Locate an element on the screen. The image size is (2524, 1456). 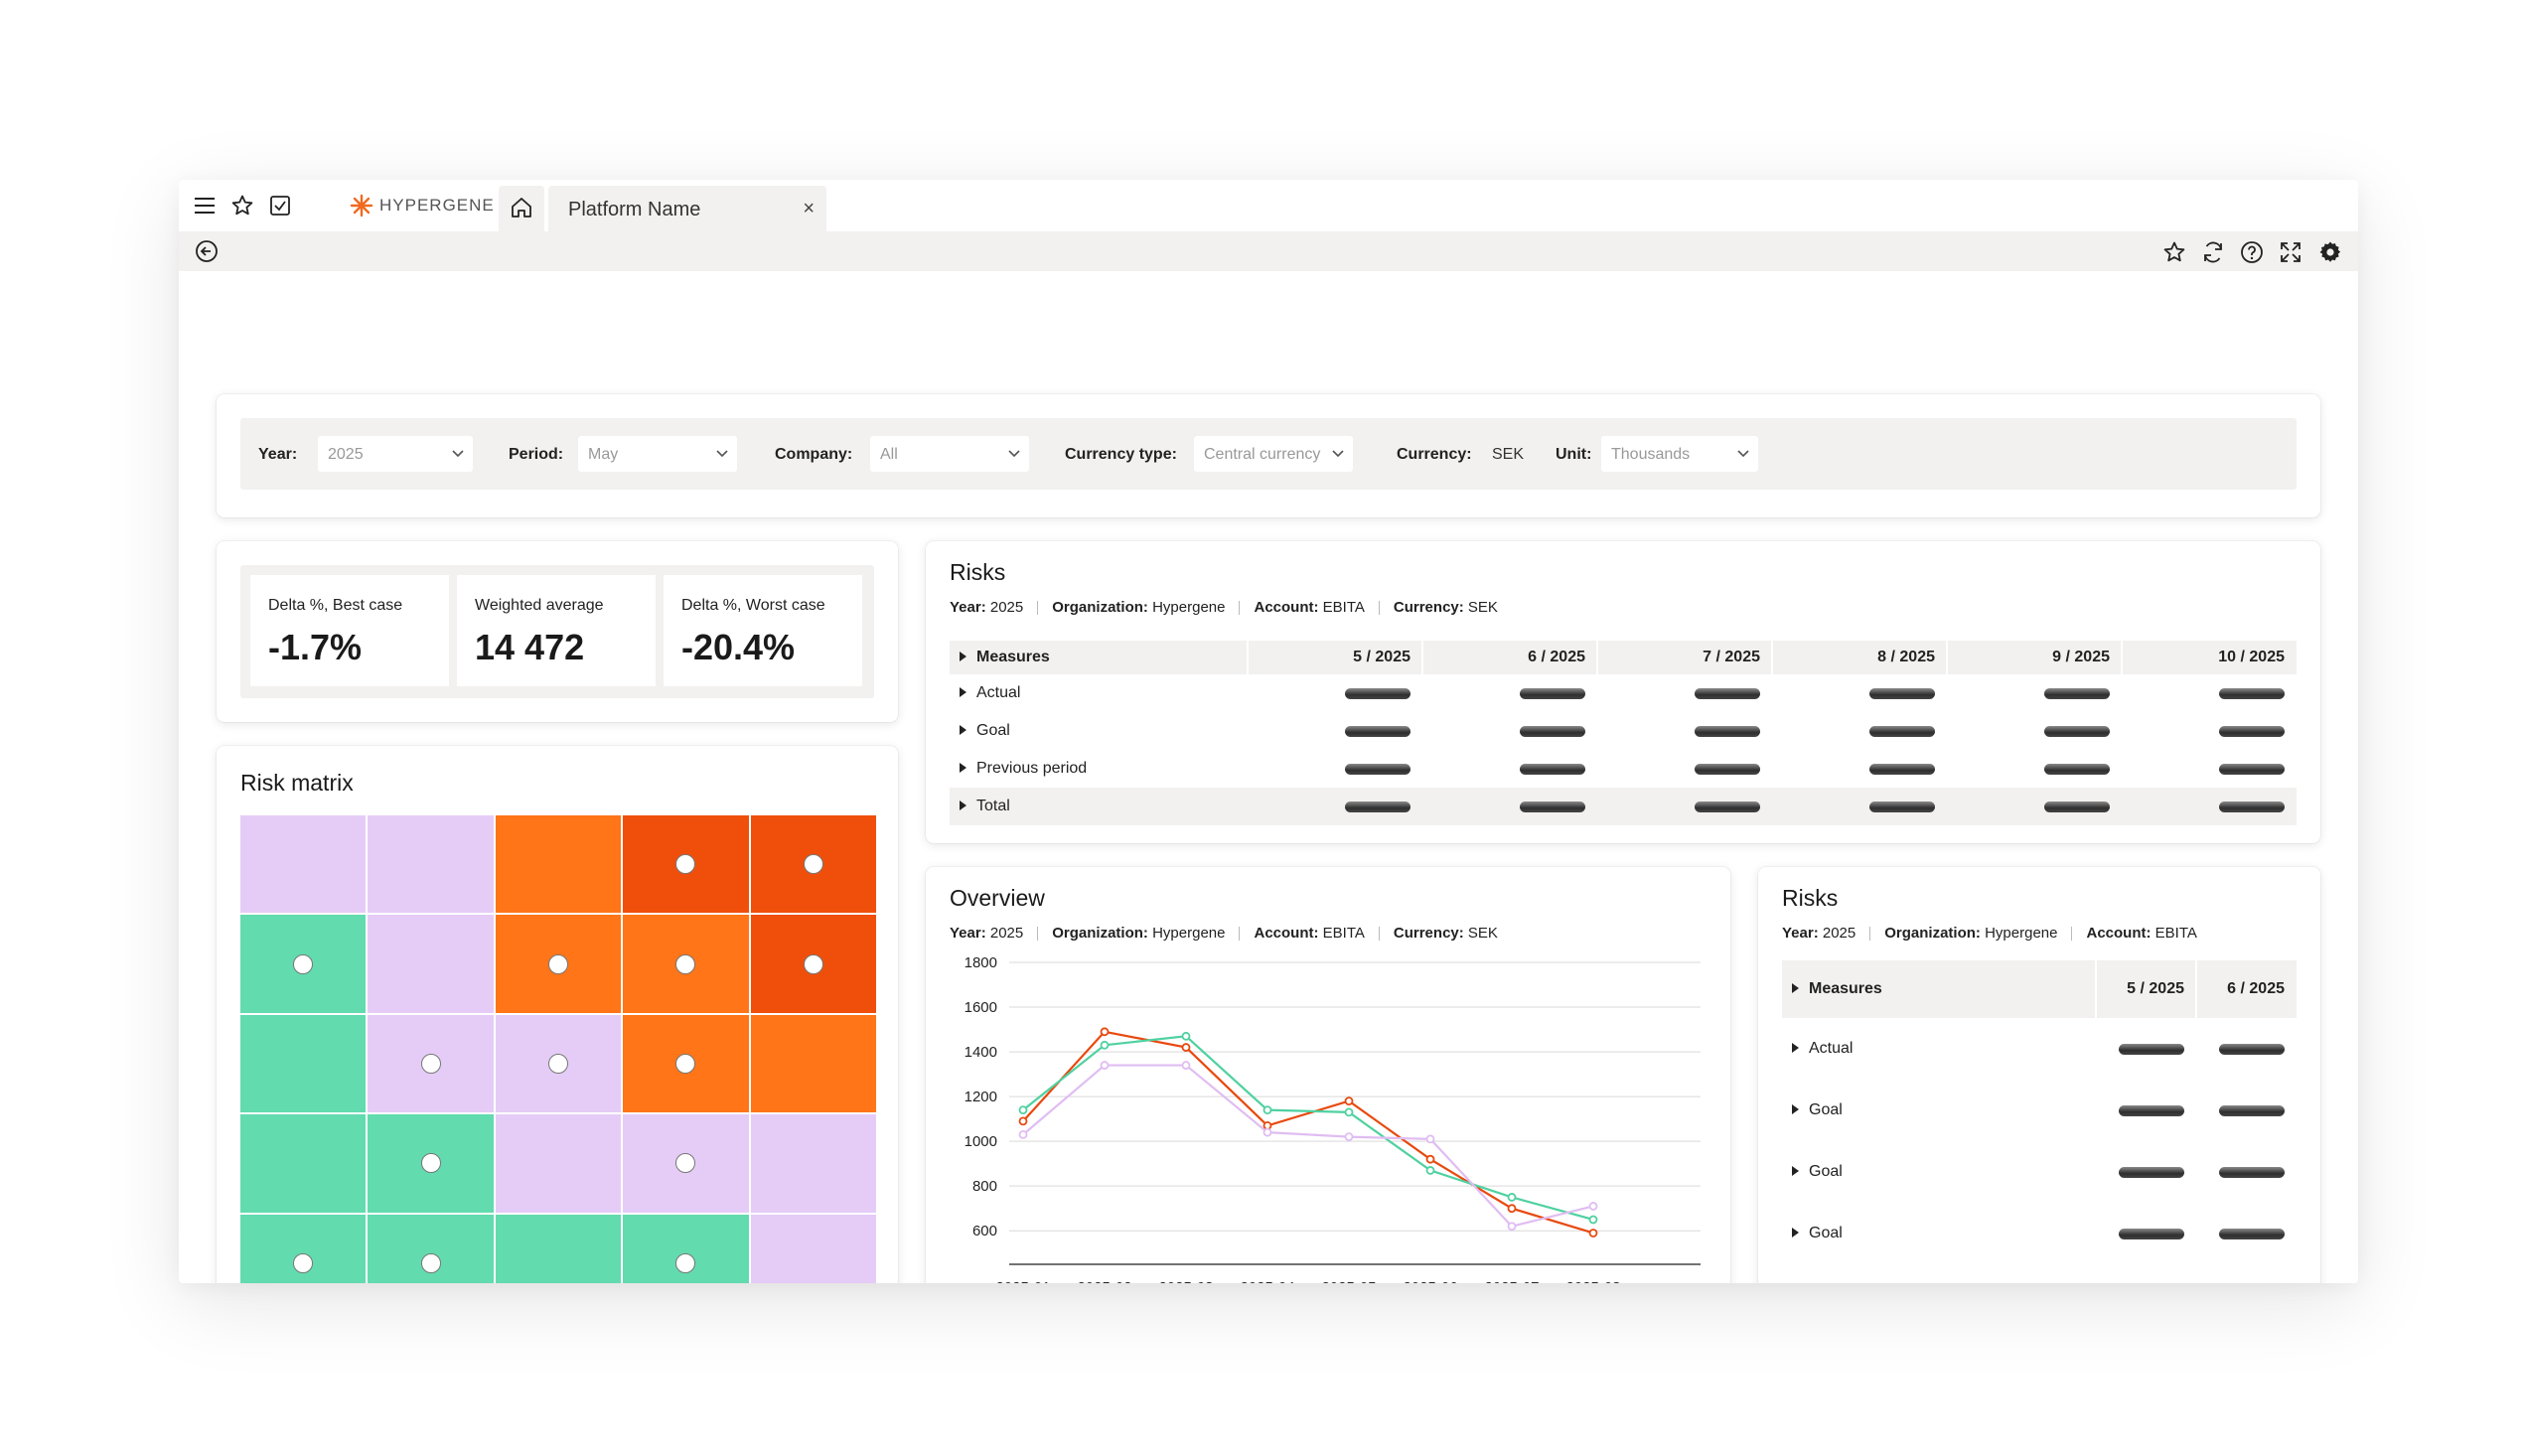
x-tick-label: 2025-04 is located at coordinates (1267, 1281).